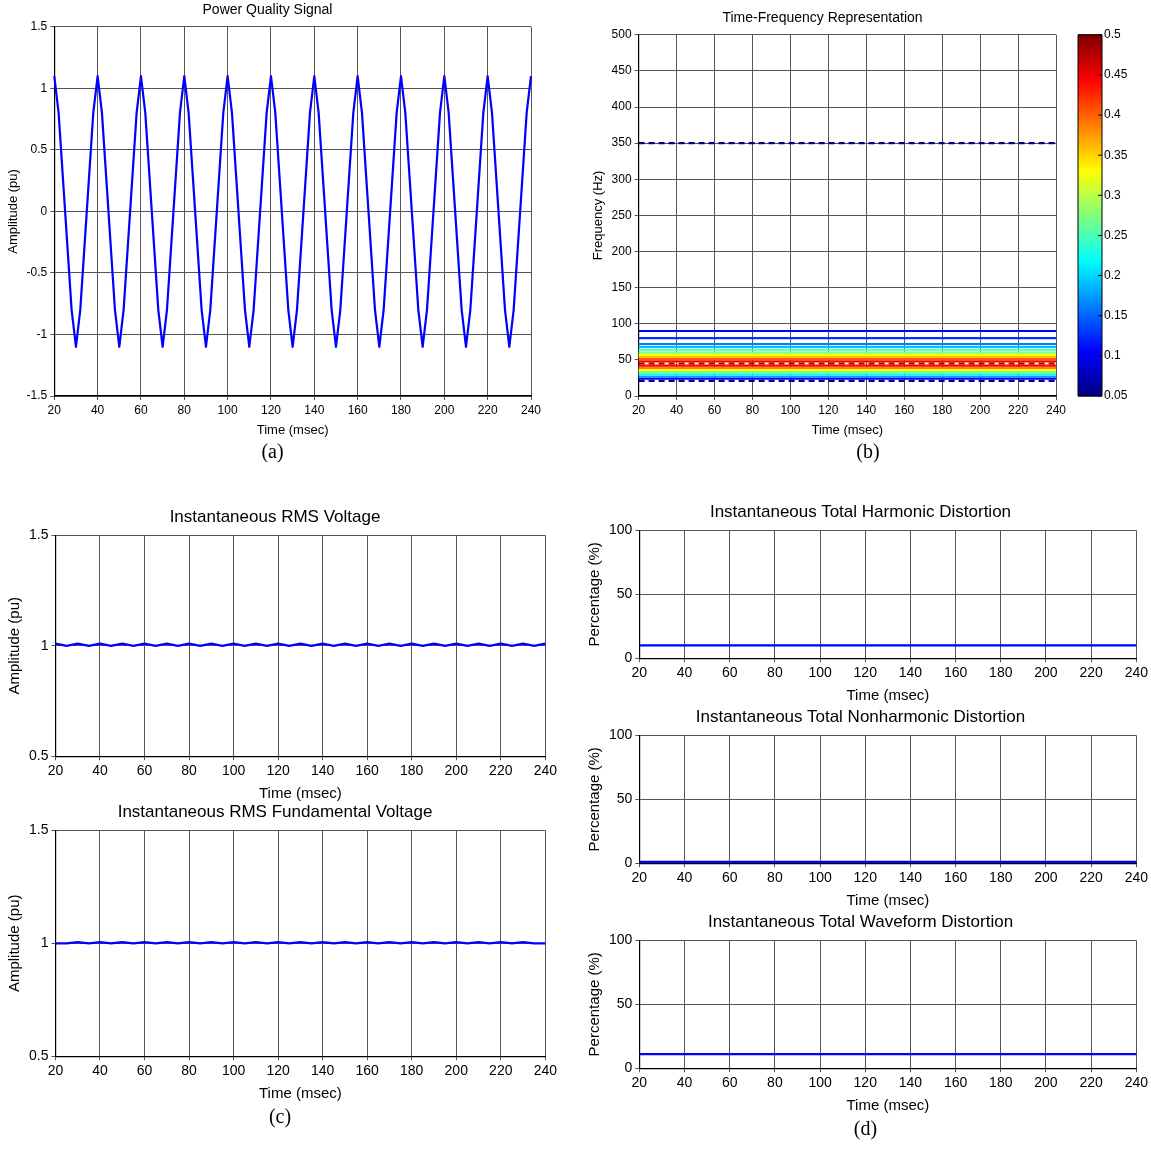  What do you see at coordinates (822, 17) in the screenshot?
I see `chart-title: Time-Frequency Representation` at bounding box center [822, 17].